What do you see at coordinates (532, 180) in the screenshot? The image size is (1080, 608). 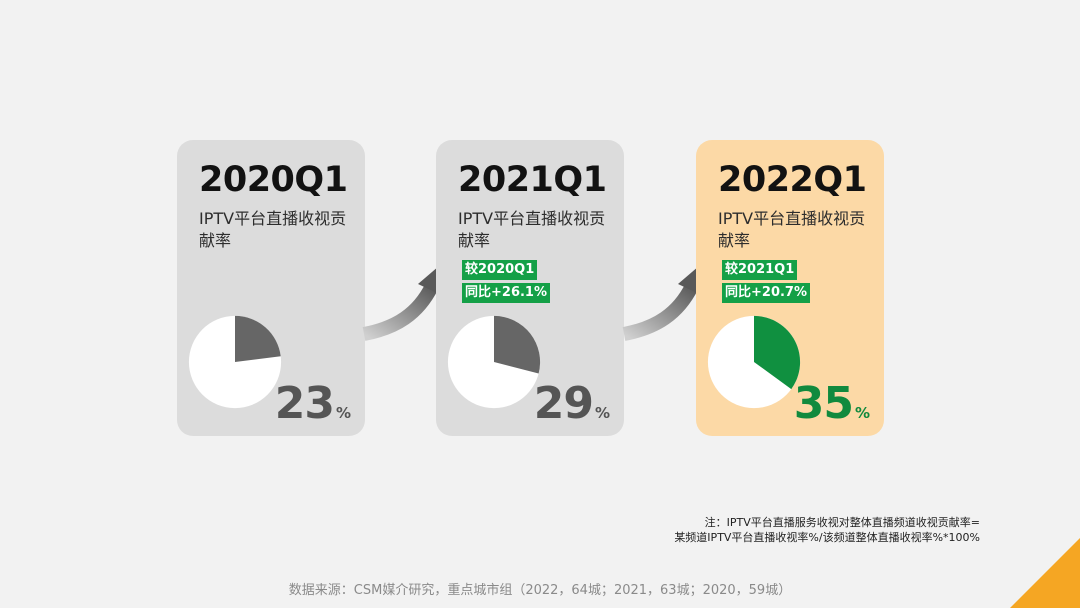 I see `card-title: 2021Q1` at bounding box center [532, 180].